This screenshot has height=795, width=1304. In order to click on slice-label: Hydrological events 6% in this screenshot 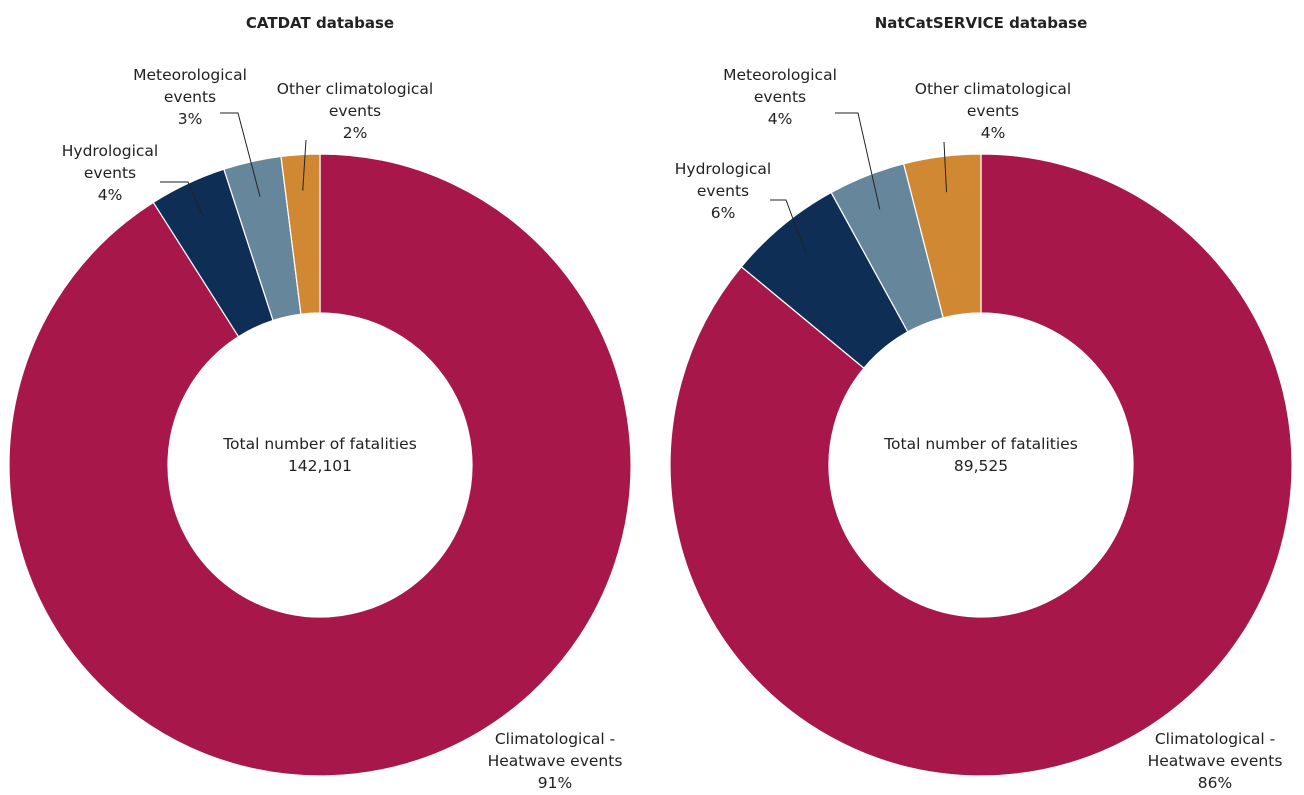, I will do `click(723, 191)`.